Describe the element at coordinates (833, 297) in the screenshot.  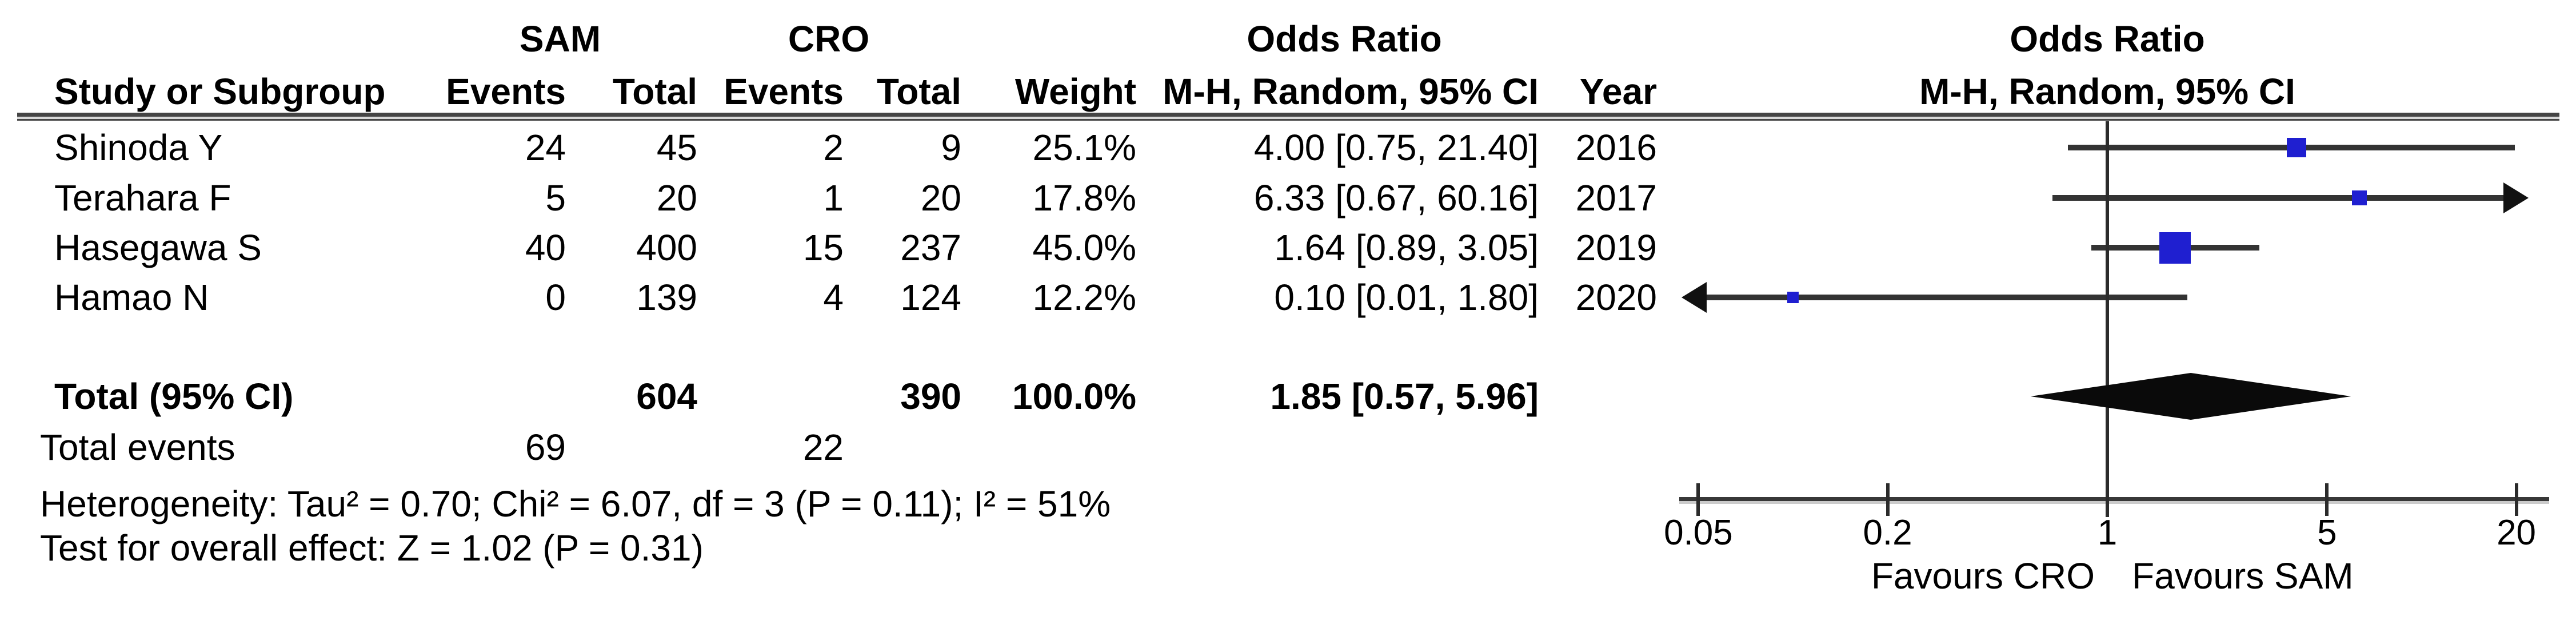
I see `events-cro-cell: 4` at that location.